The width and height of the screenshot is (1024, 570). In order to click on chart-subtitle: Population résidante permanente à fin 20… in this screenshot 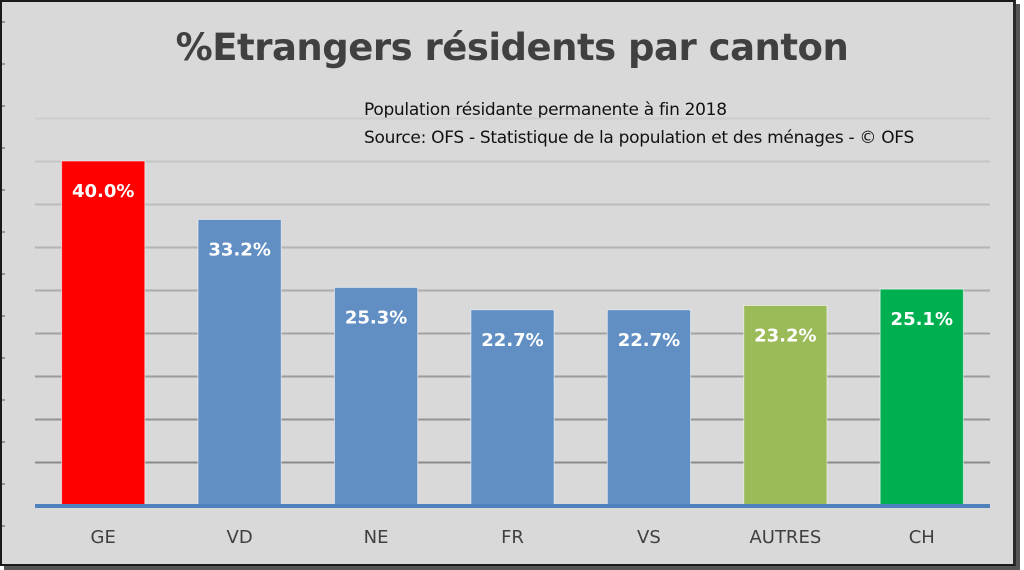, I will do `click(639, 124)`.